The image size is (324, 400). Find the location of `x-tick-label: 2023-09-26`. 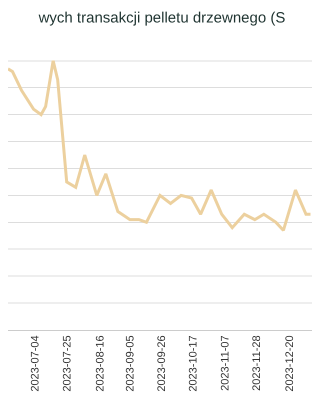

x-tick-label: 2023-09-26 is located at coordinates (162, 363).